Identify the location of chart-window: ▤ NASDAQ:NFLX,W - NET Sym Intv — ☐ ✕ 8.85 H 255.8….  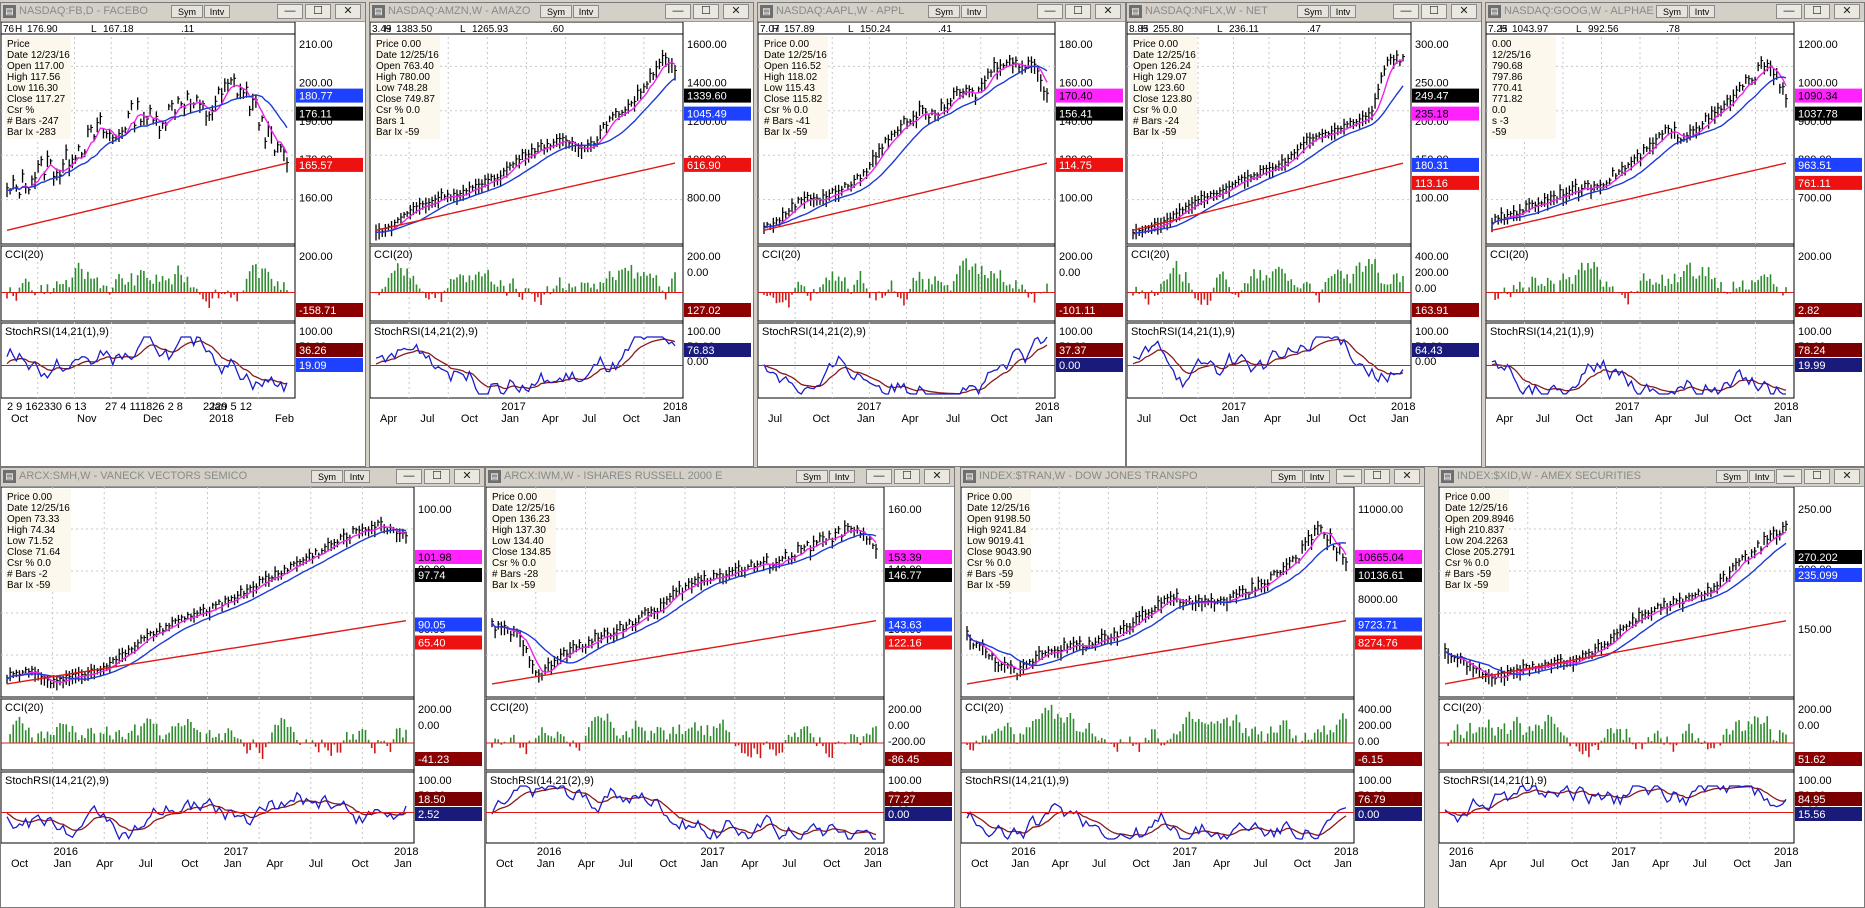
(1304, 234).